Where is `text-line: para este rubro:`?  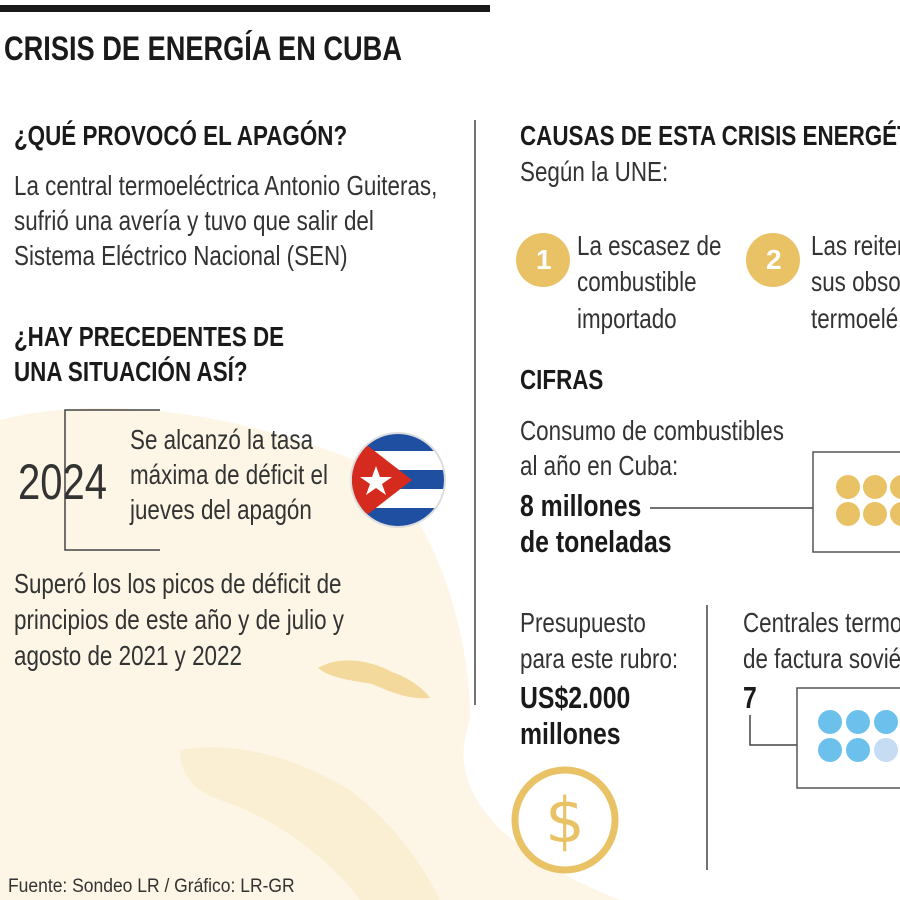 text-line: para este rubro: is located at coordinates (599, 658).